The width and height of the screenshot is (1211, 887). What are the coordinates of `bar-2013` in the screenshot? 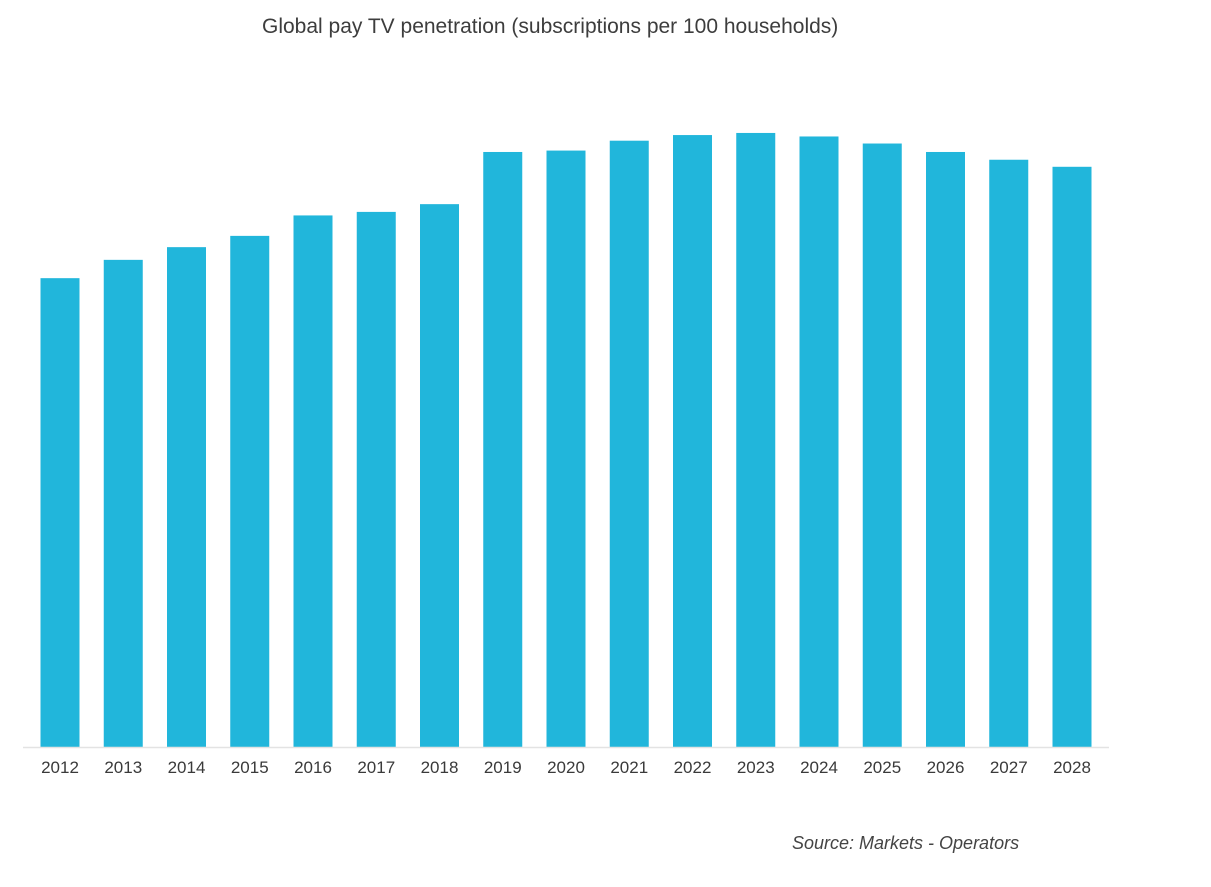 It's located at (123, 503).